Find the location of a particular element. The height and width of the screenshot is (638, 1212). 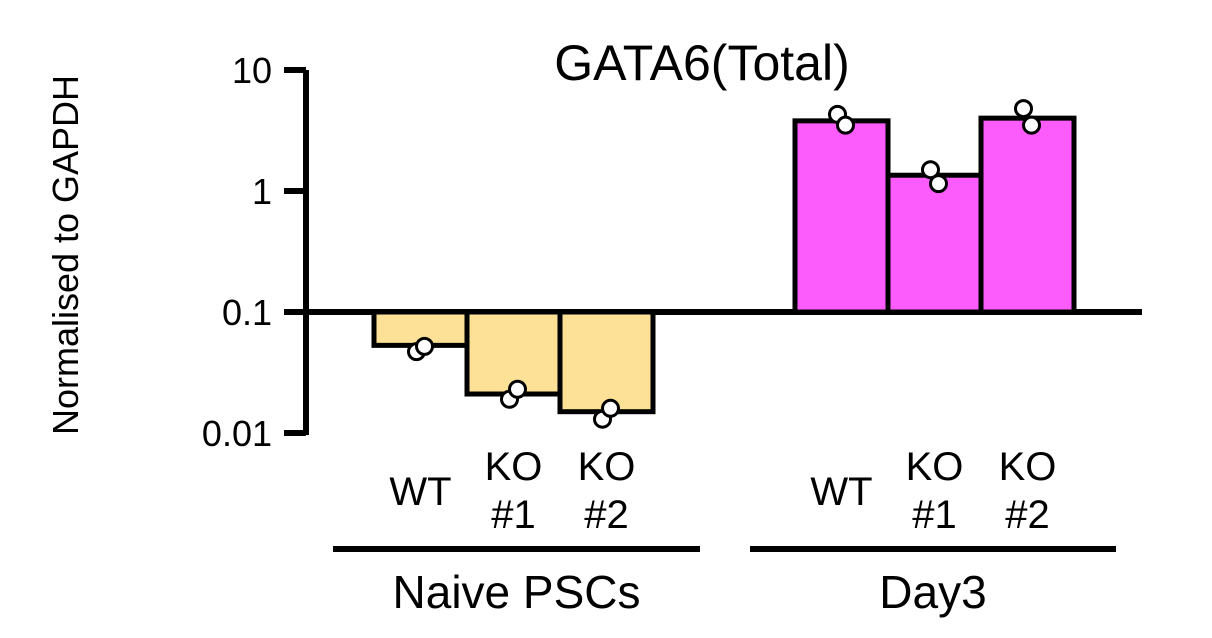

y-tick-label: 0.01 is located at coordinates (237, 433).